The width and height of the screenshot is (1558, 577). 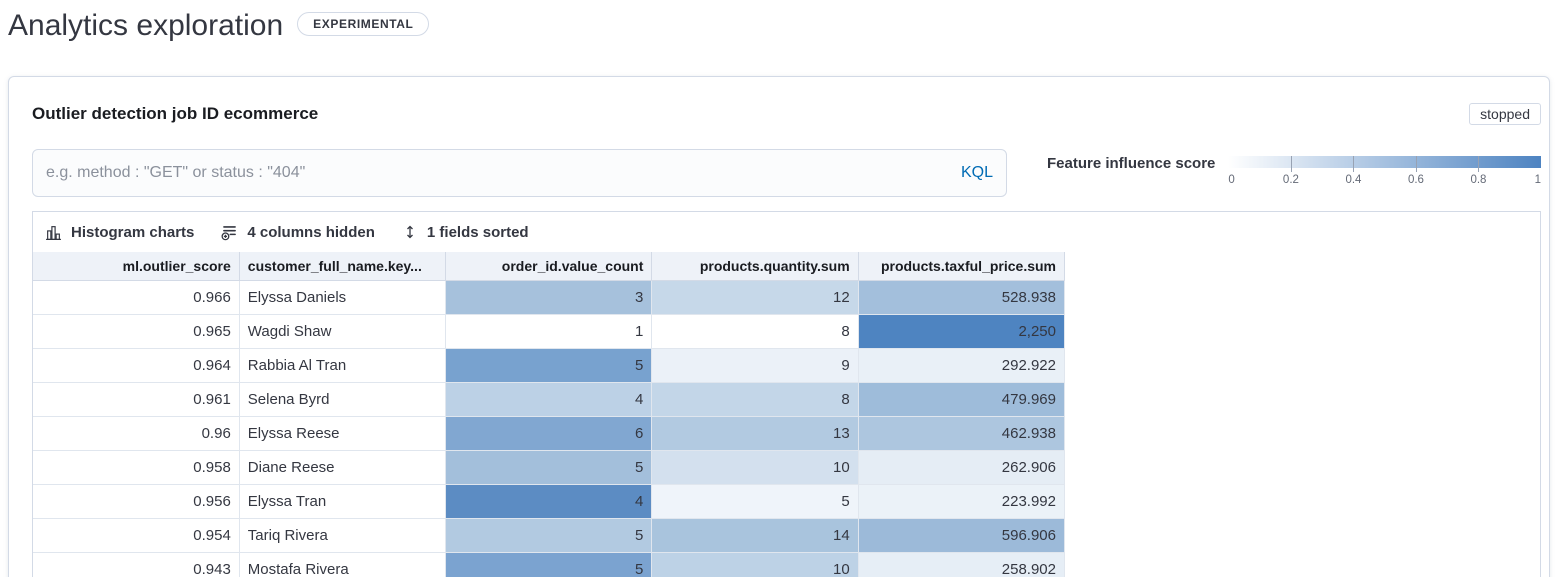 What do you see at coordinates (755, 365) in the screenshot?
I see `grid-cell: 9` at bounding box center [755, 365].